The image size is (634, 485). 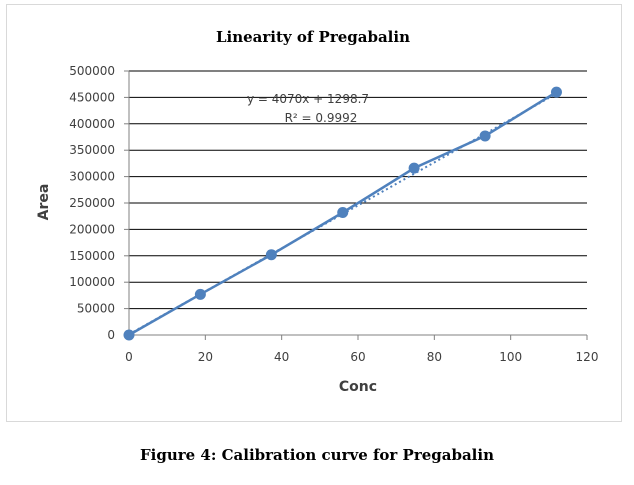 What do you see at coordinates (92, 256) in the screenshot?
I see `y-tick-label: 150000` at bounding box center [92, 256].